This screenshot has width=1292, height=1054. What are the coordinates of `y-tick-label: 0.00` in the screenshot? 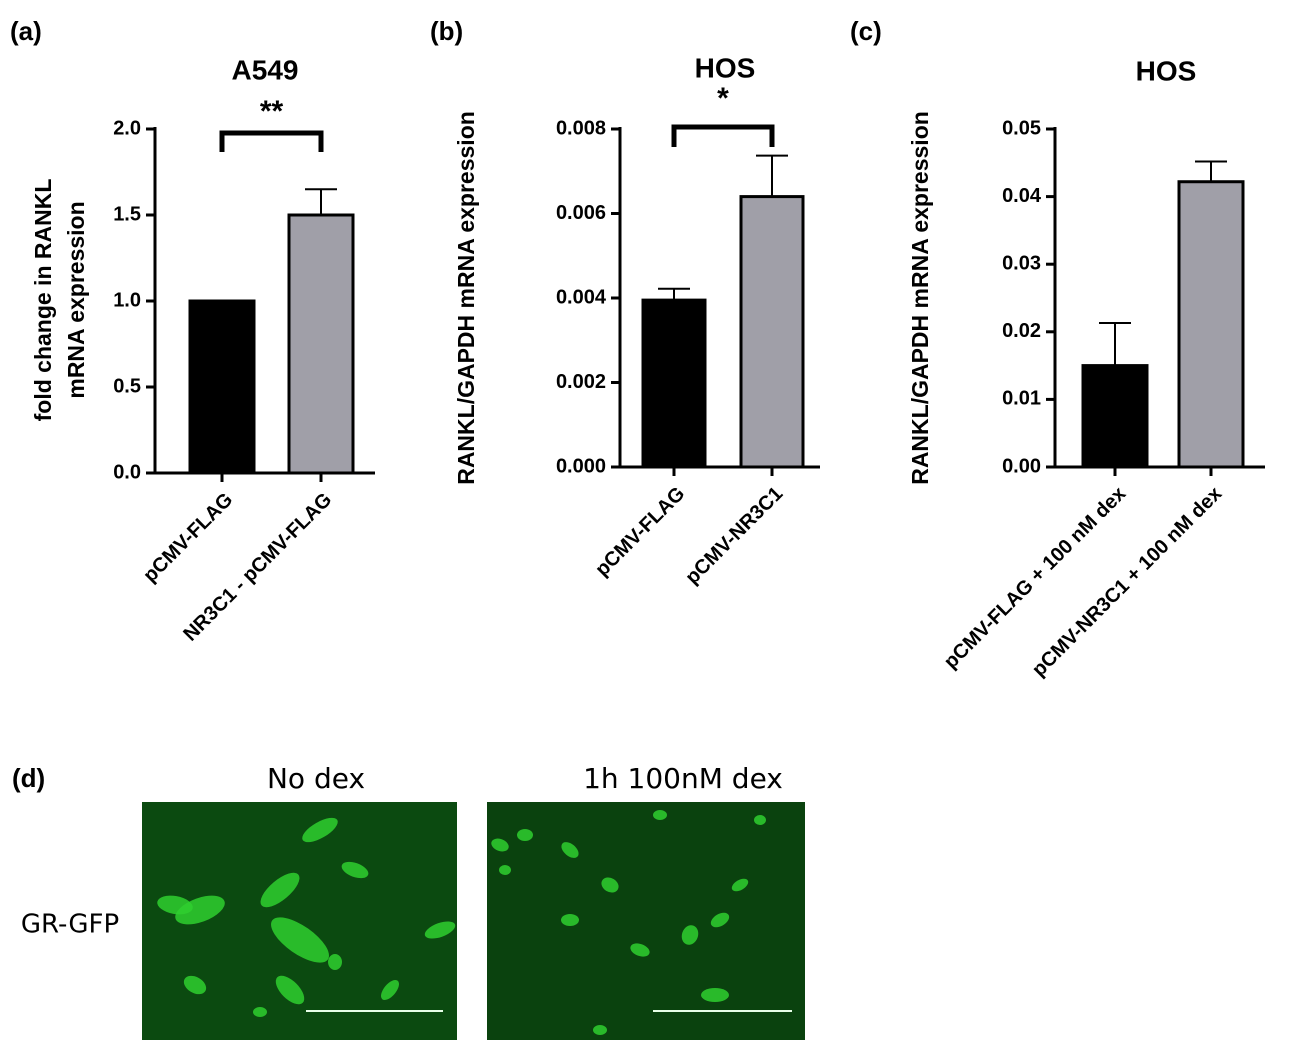 It's located at (1021, 466).